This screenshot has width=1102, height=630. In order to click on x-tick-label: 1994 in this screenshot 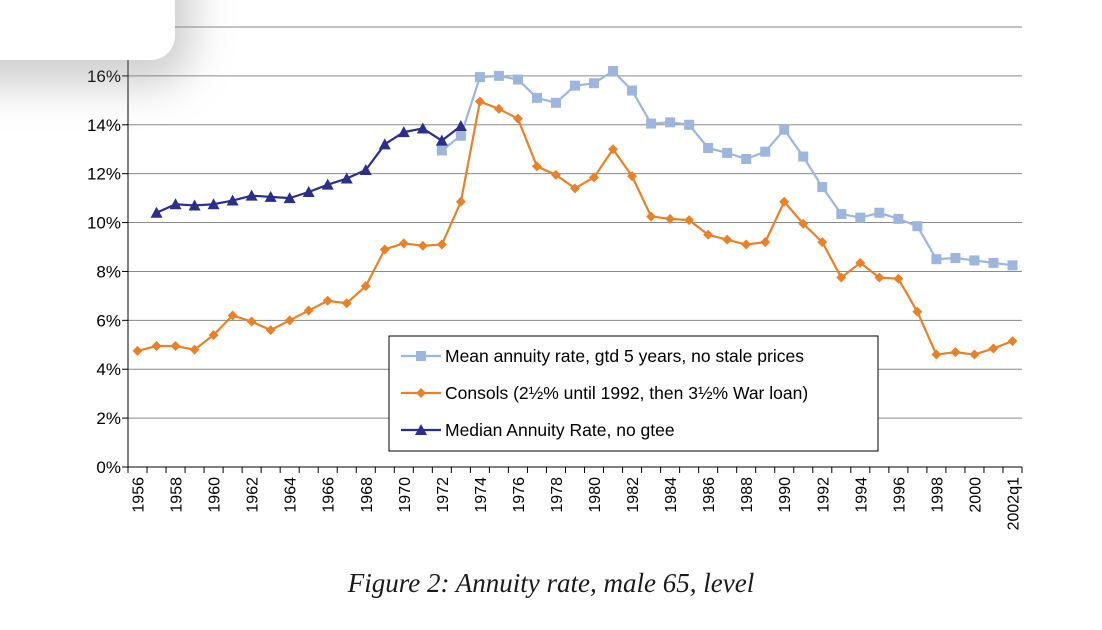, I will do `click(861, 495)`.